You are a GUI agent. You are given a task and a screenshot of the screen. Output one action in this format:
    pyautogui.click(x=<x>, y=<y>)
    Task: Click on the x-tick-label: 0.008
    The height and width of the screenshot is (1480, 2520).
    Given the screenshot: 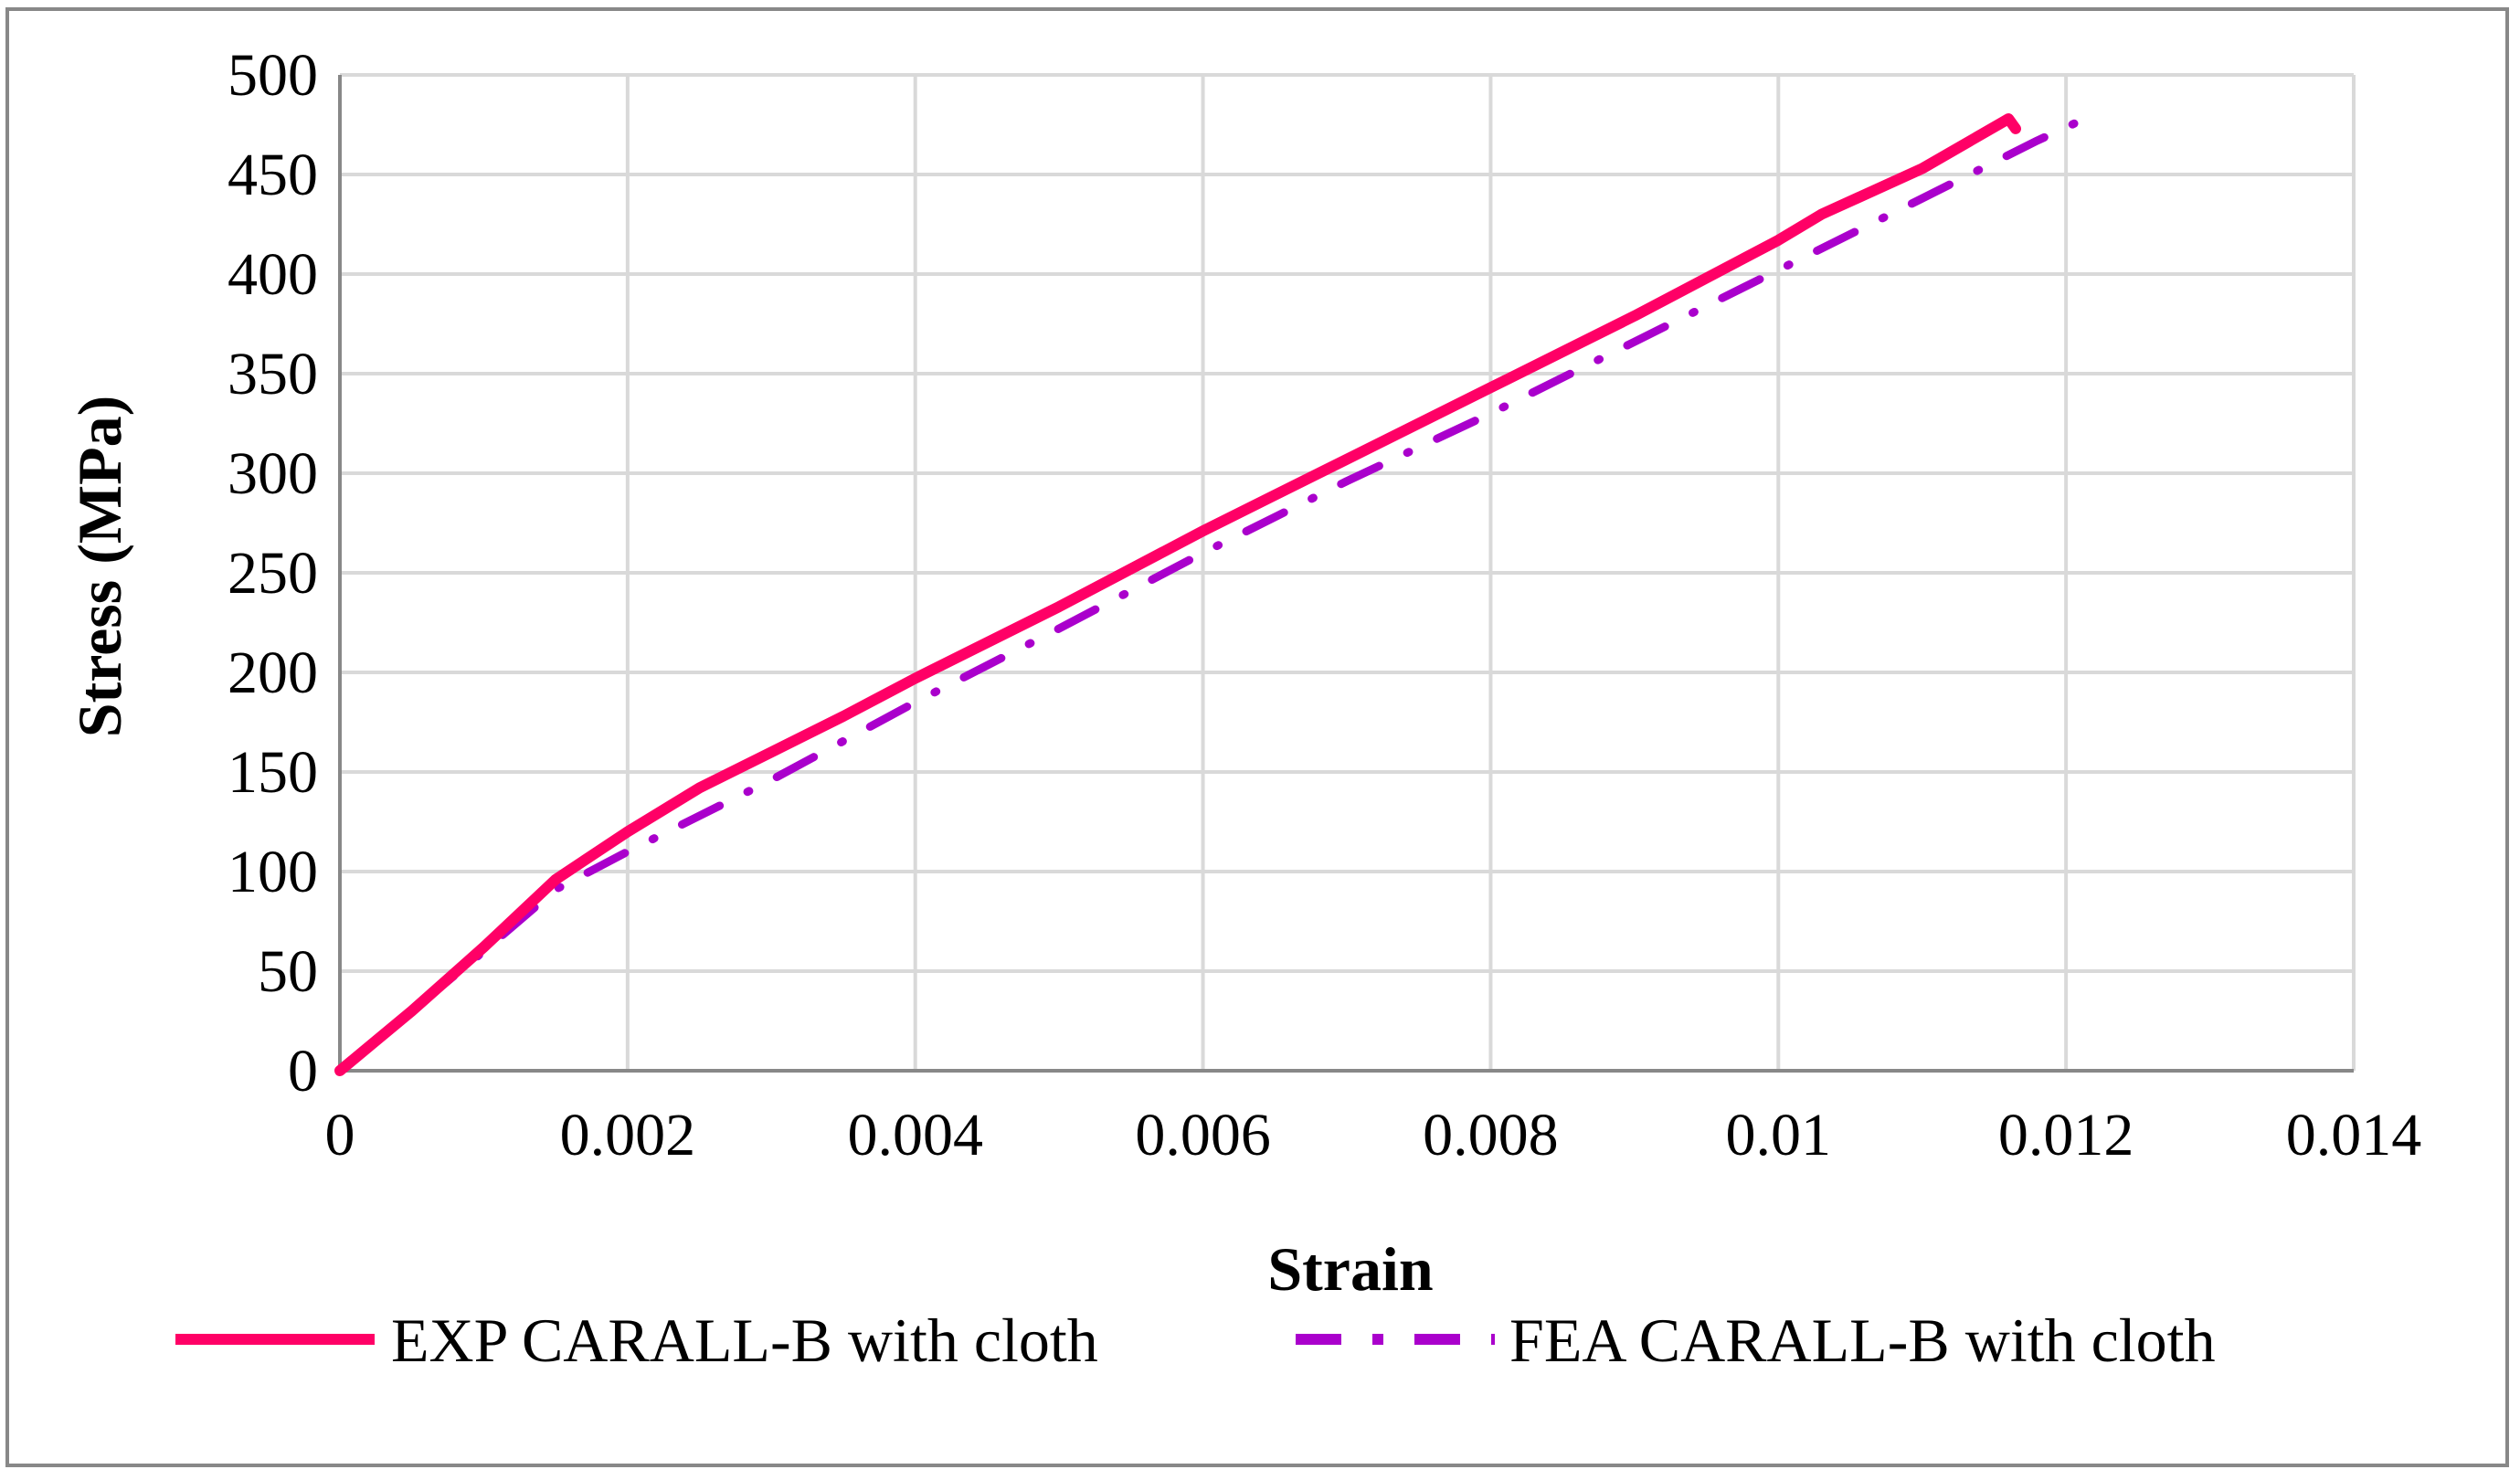 What is the action you would take?
    pyautogui.click(x=1491, y=1135)
    